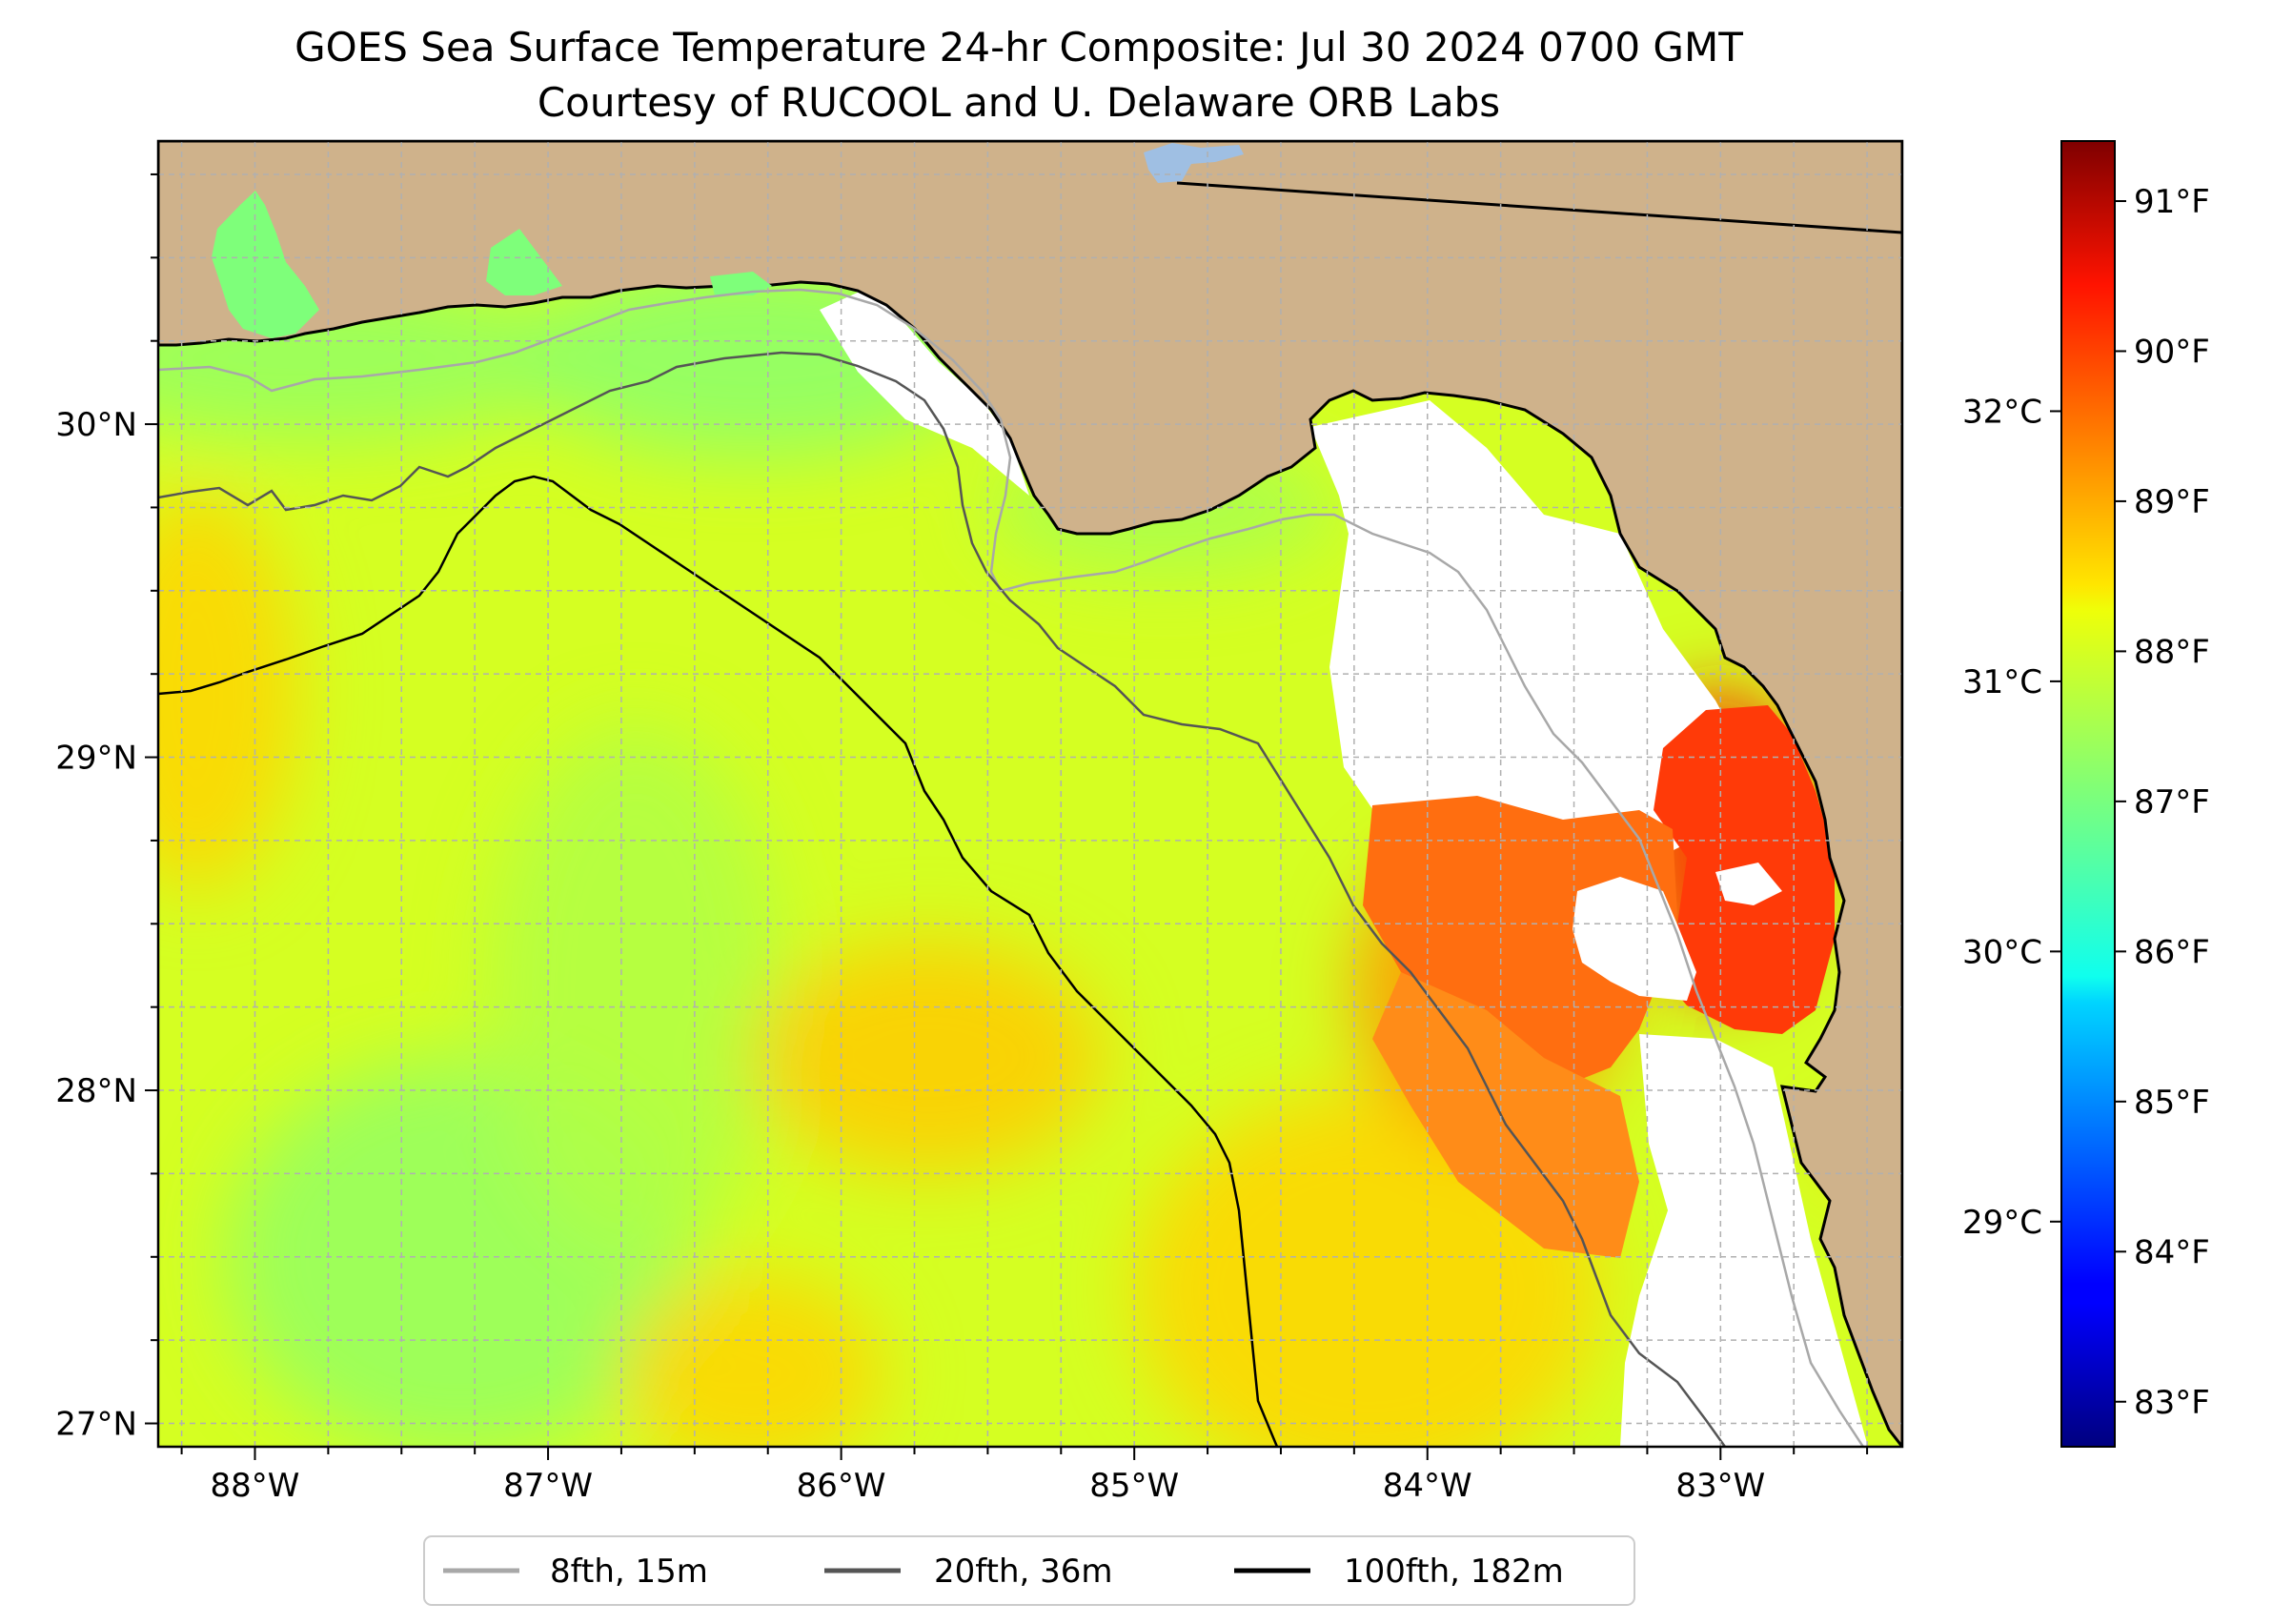 This screenshot has height=1624, width=2293. What do you see at coordinates (2172, 952) in the screenshot?
I see `colorbar-f-label: 86°F` at bounding box center [2172, 952].